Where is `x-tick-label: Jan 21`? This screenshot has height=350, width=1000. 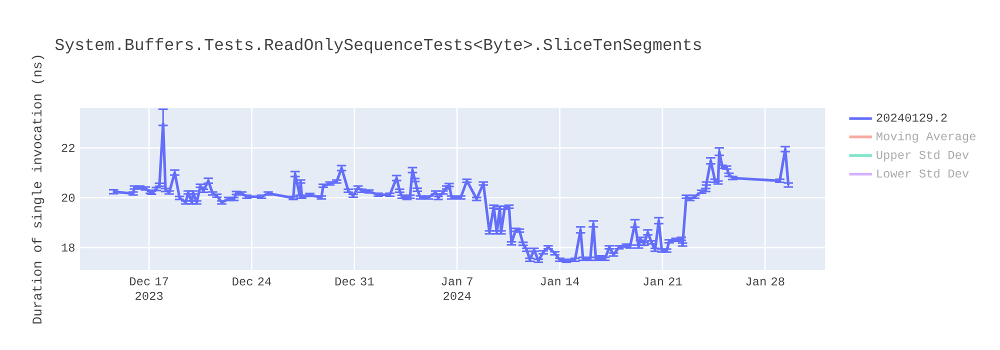
x-tick-label: Jan 21 is located at coordinates (663, 281).